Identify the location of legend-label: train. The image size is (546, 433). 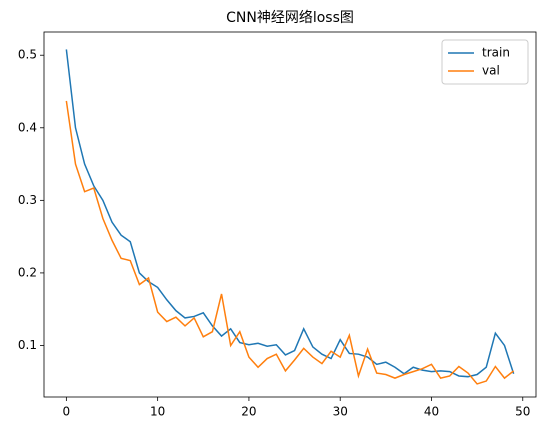
(496, 53).